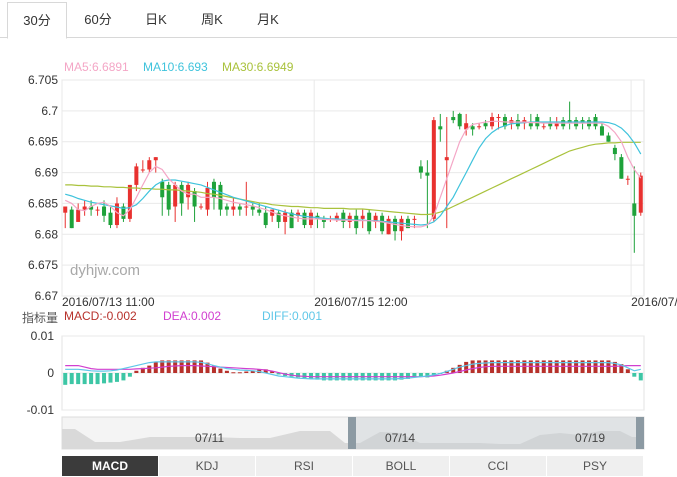 The height and width of the screenshot is (477, 677). I want to click on tab-60min: 60分, so click(98, 19).